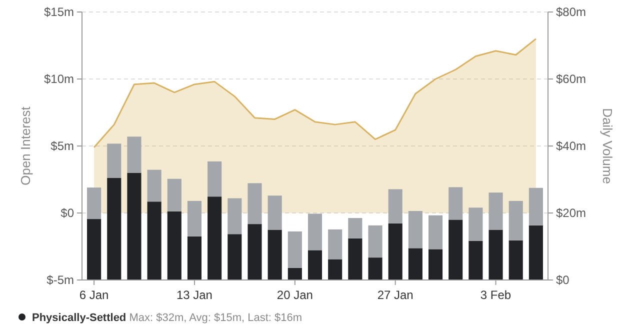  Describe the element at coordinates (214, 318) in the screenshot. I see `text: Max: $32m, Avg: $15m, Last: $16m` at that location.